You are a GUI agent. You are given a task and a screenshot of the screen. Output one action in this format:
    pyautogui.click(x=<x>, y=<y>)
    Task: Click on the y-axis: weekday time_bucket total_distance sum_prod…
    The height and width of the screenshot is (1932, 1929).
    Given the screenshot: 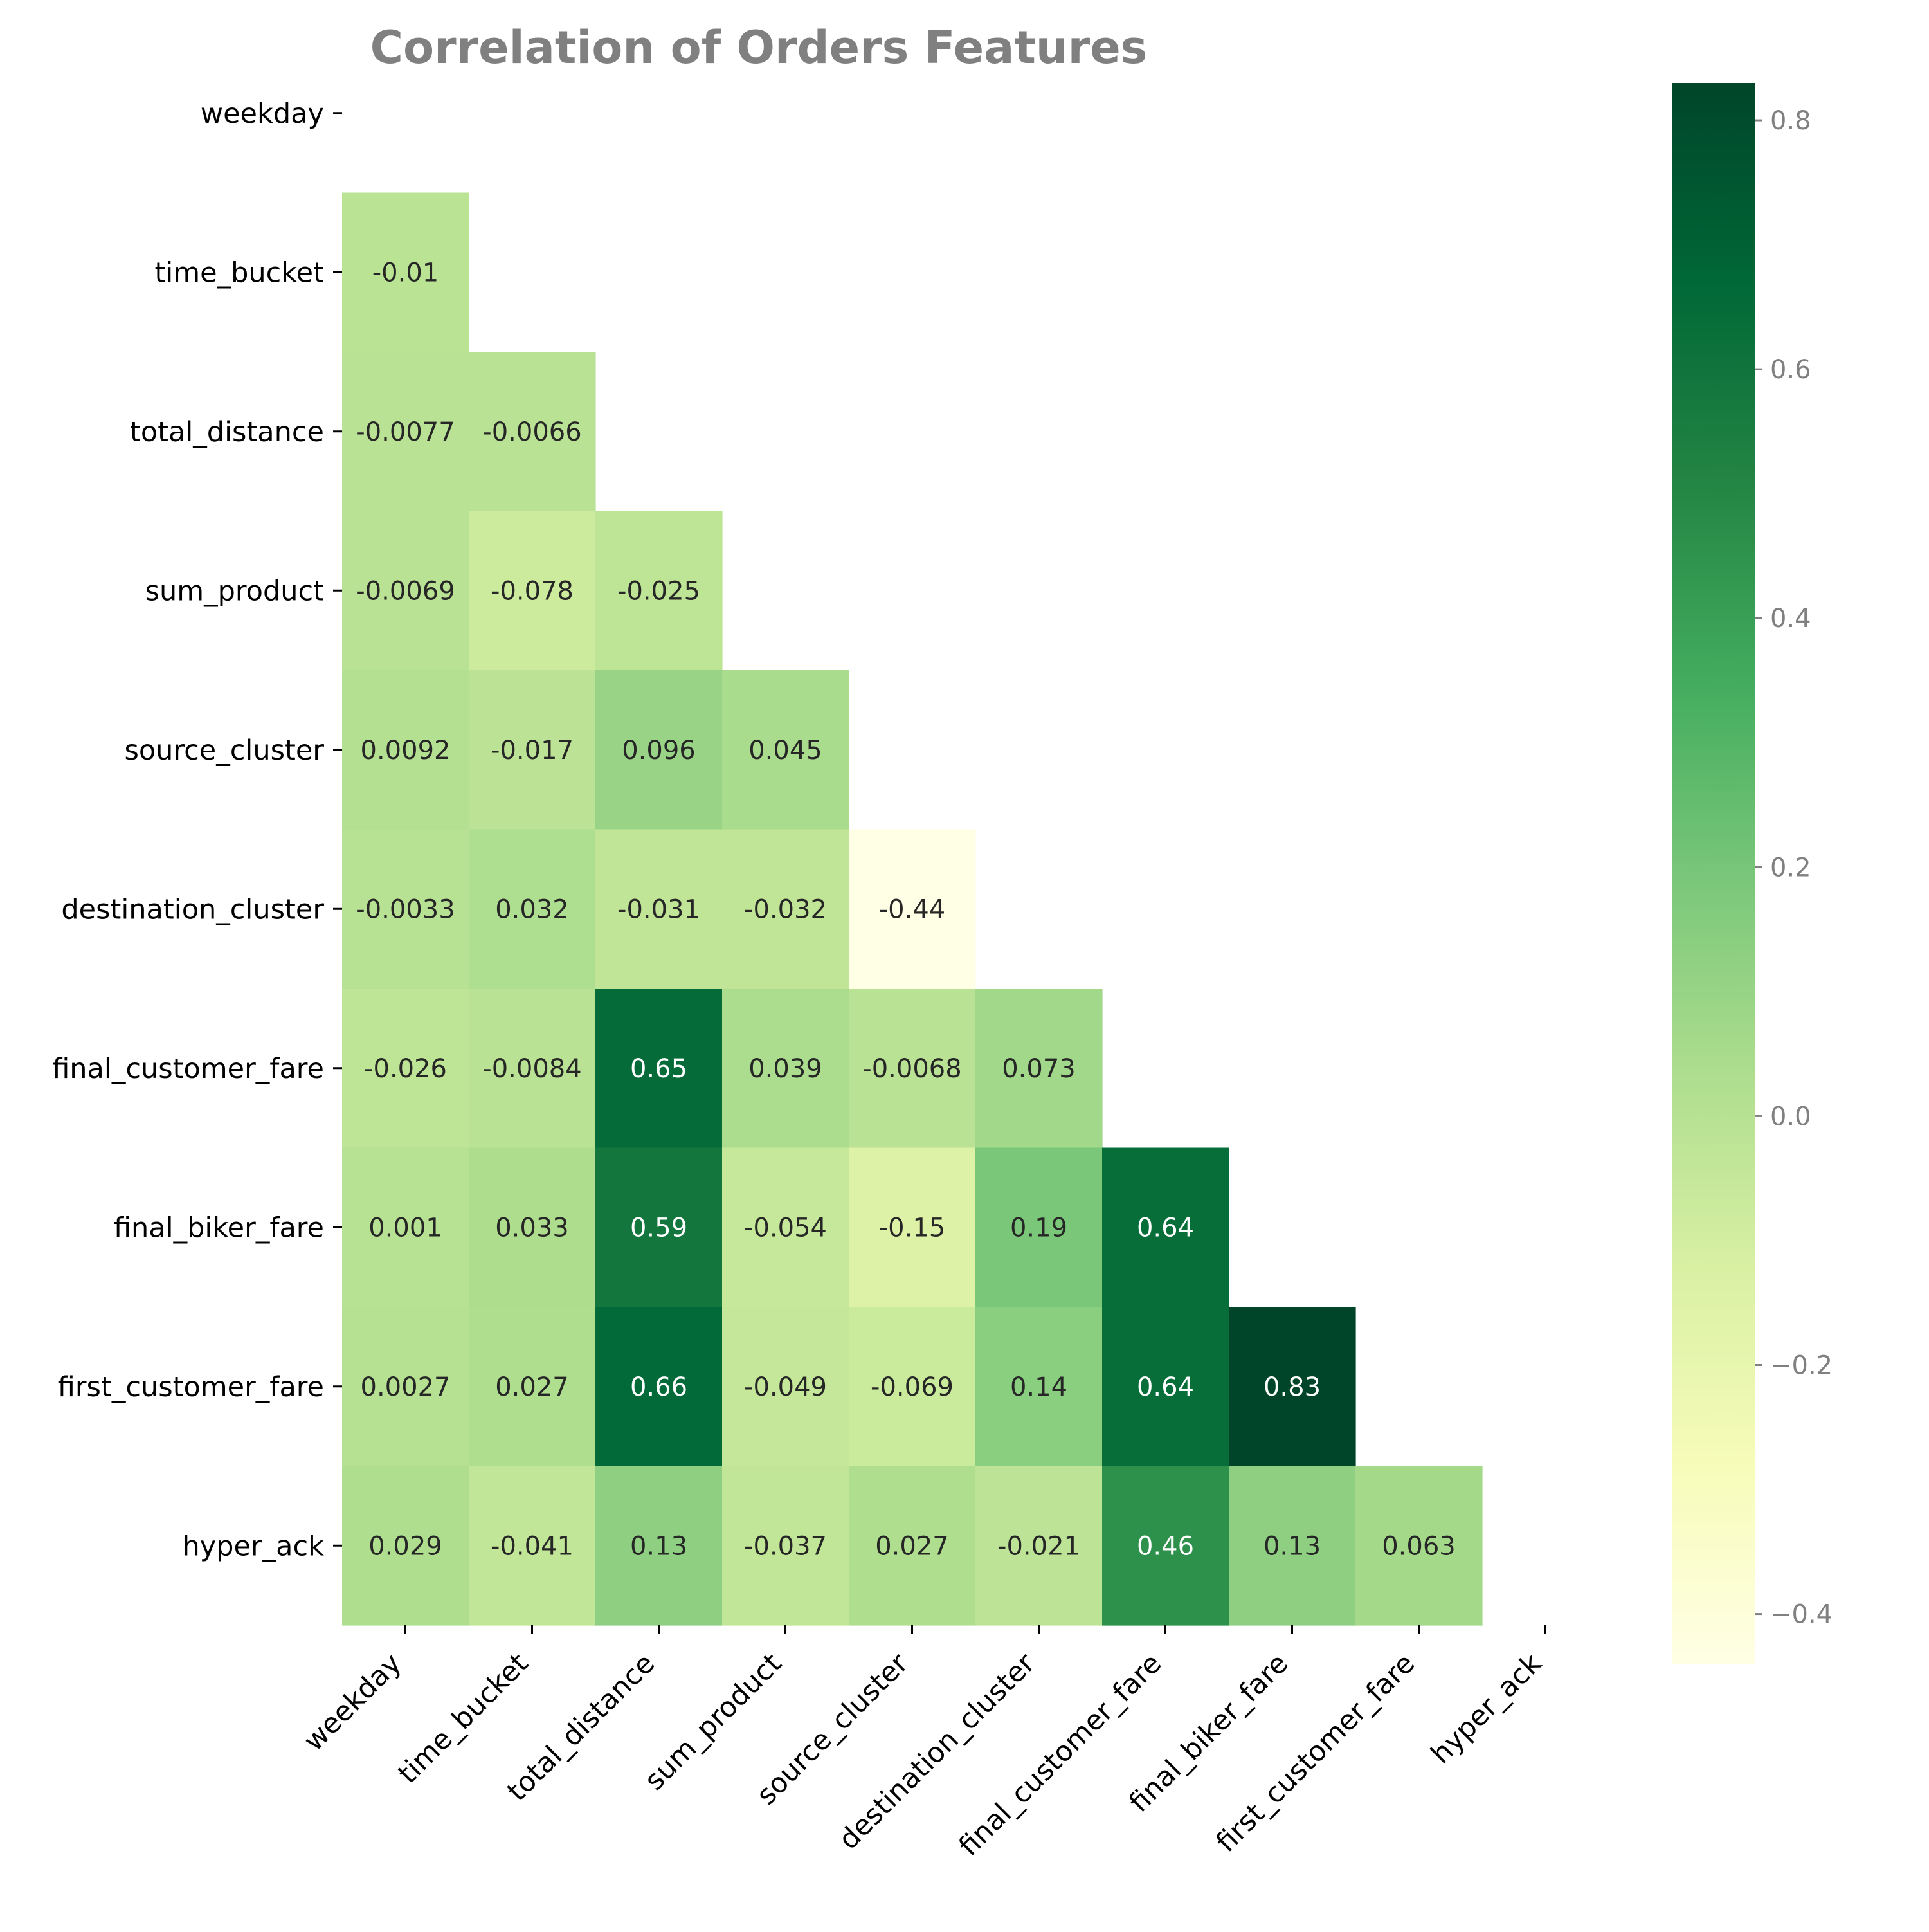 What is the action you would take?
    pyautogui.click(x=197, y=830)
    